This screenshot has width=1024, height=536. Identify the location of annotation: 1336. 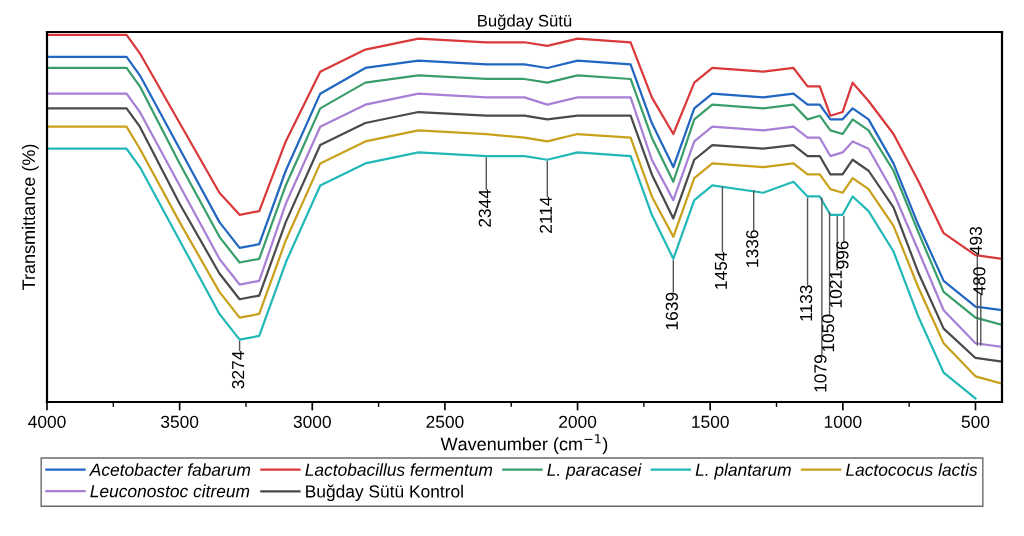
(752, 248).